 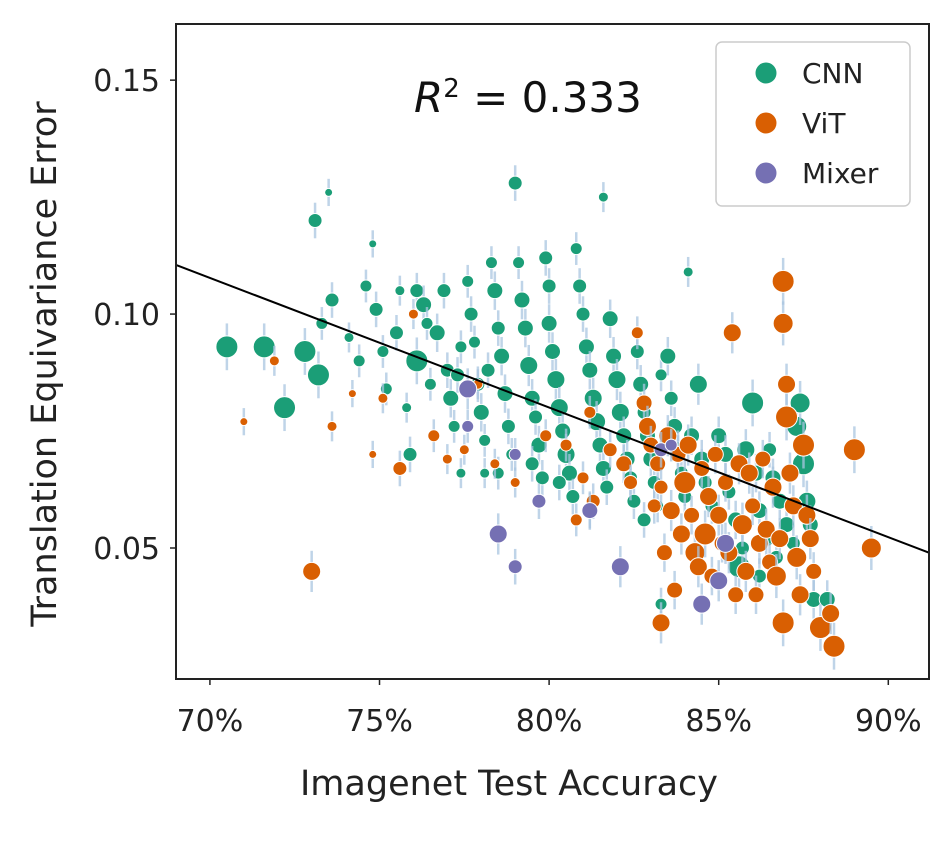 I want to click on x-tick-label: 90%, so click(x=888, y=721).